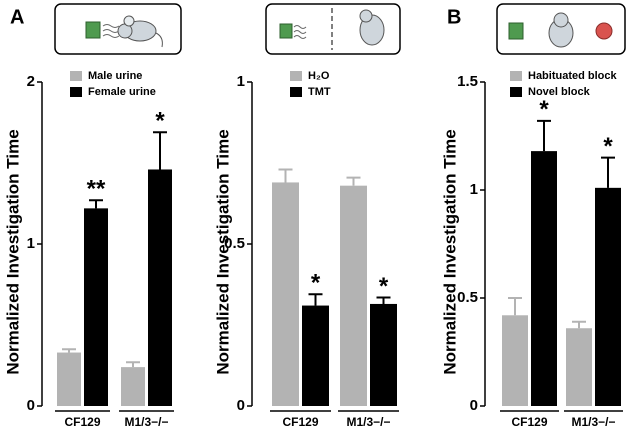  Describe the element at coordinates (319, 92) in the screenshot. I see `legend-label: TMT` at that location.